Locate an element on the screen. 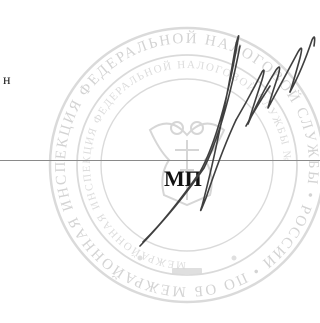  stamp-place-label: МП is located at coordinates (183, 178).